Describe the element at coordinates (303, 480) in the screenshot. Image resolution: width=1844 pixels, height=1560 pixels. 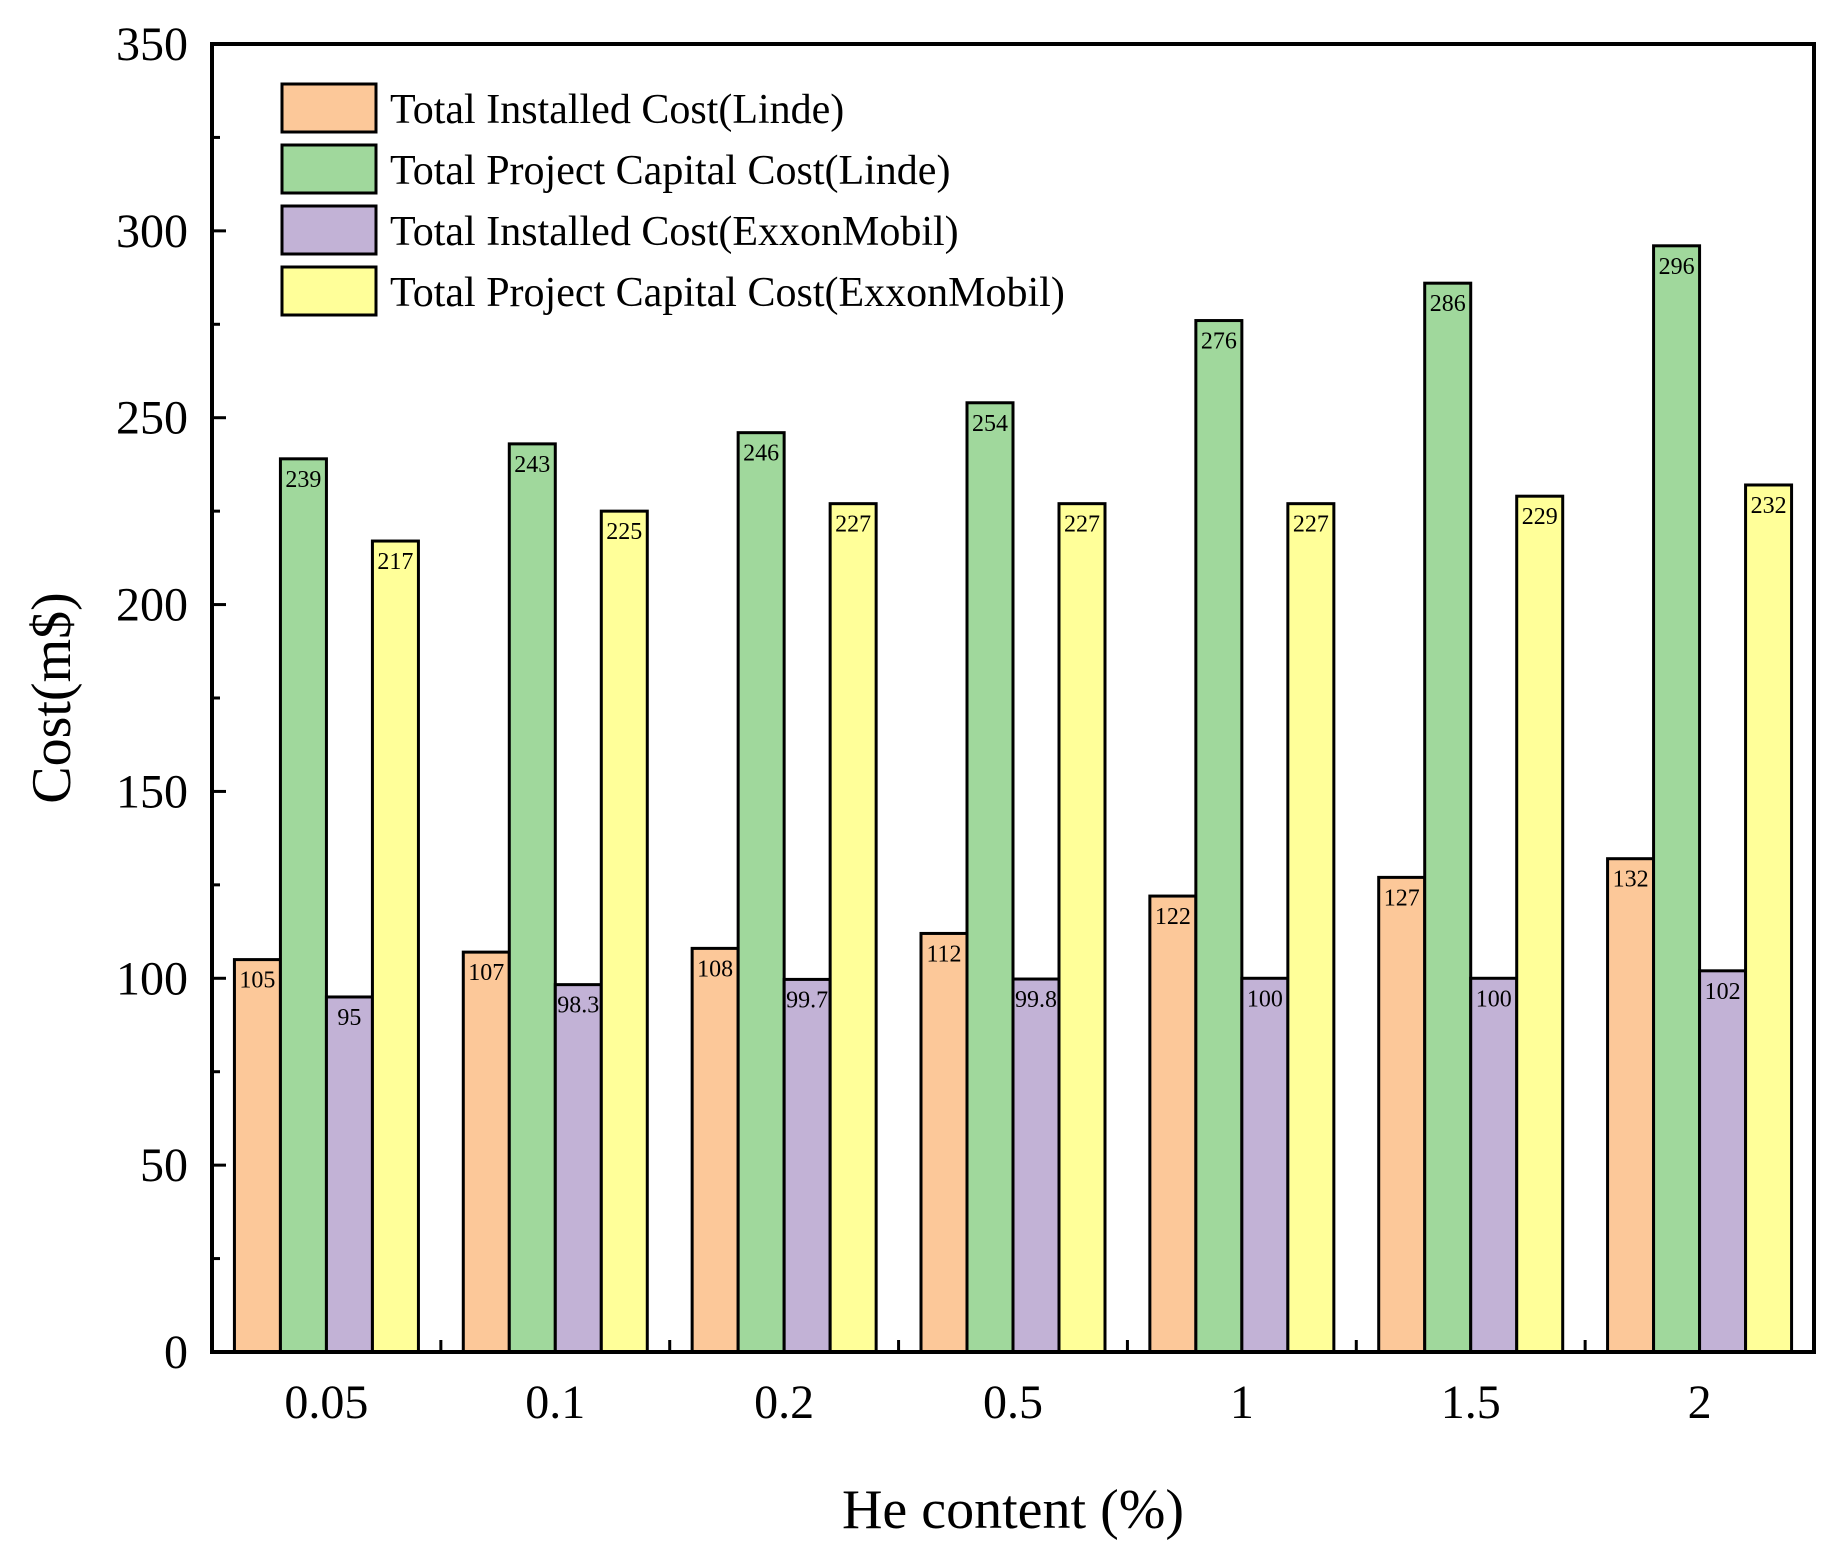
I see `data-label-s2-0.05: 239` at that location.